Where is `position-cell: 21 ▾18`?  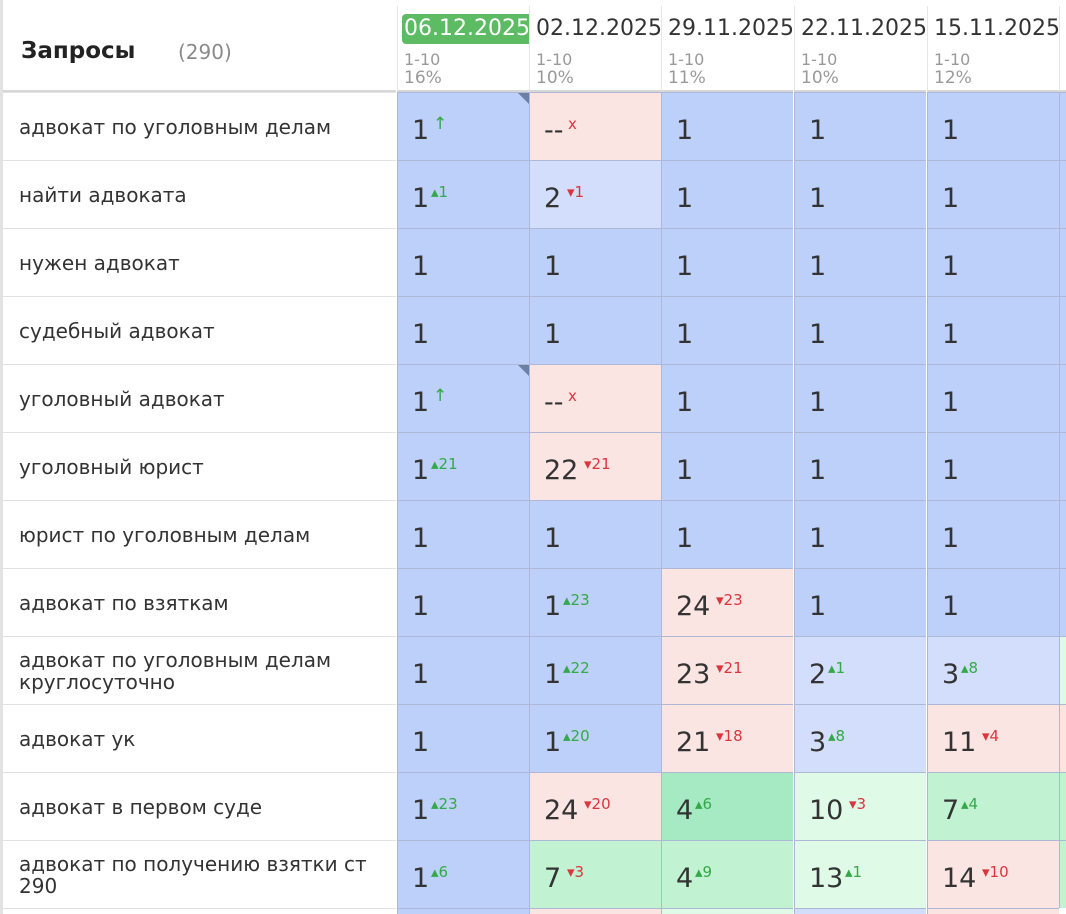 position-cell: 21 ▾18 is located at coordinates (727, 738).